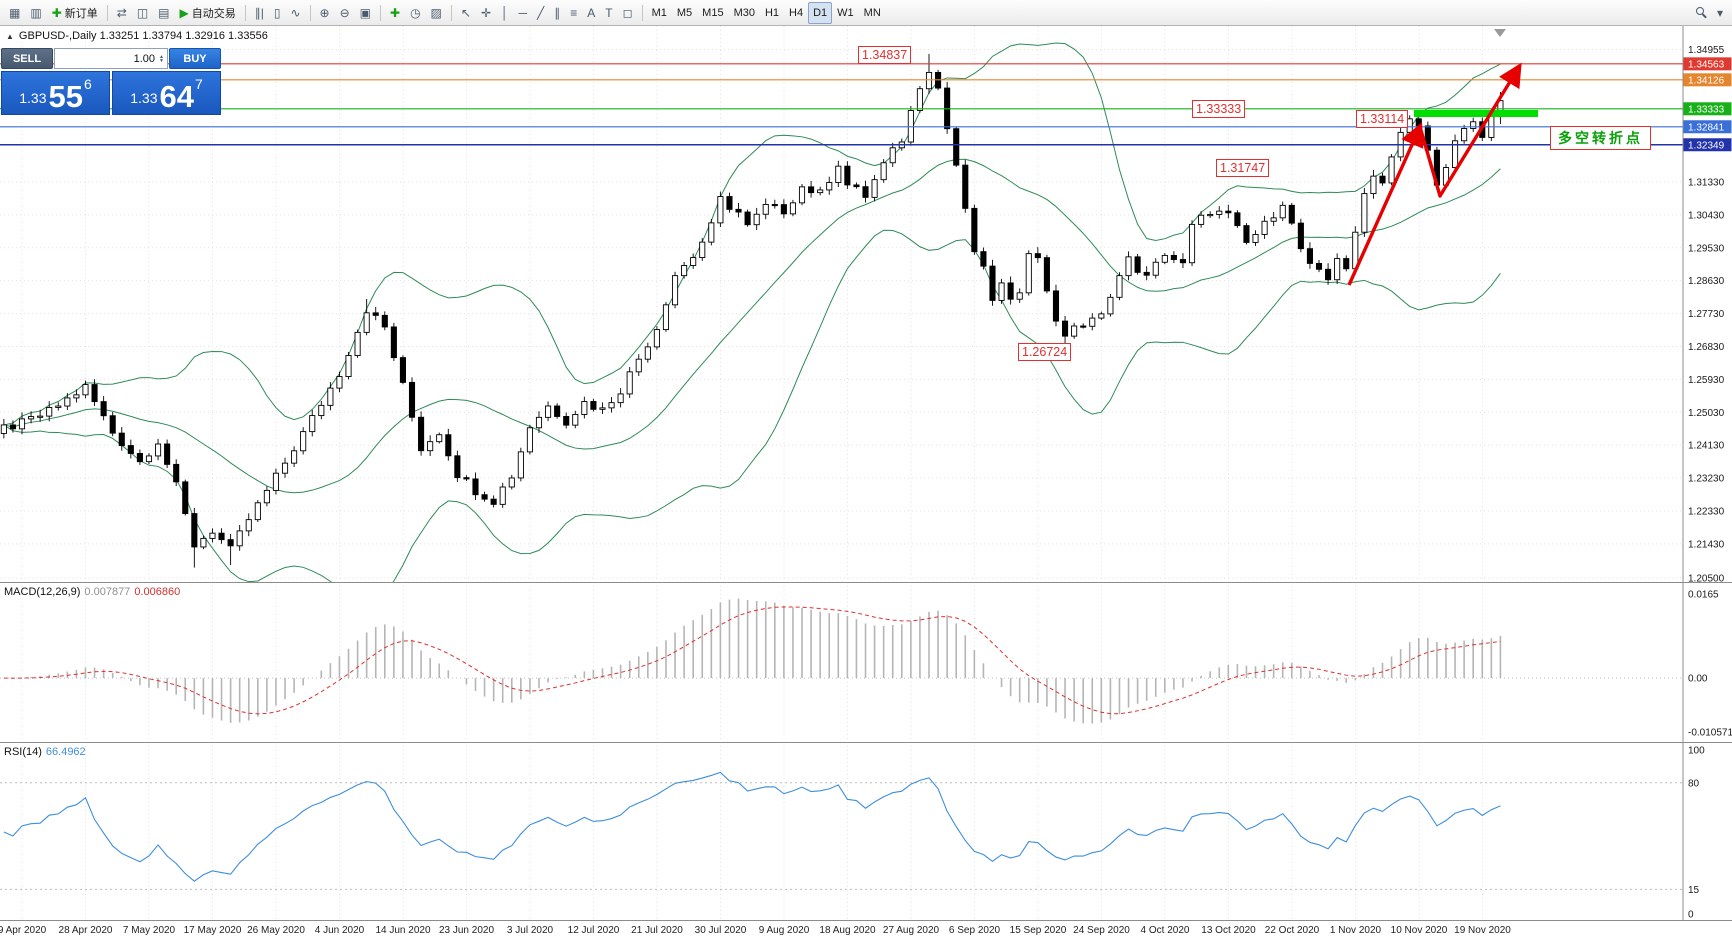 The width and height of the screenshot is (1732, 942). Describe the element at coordinates (55, 93) in the screenshot. I see `sell-price-box: 1.33 55 6` at that location.